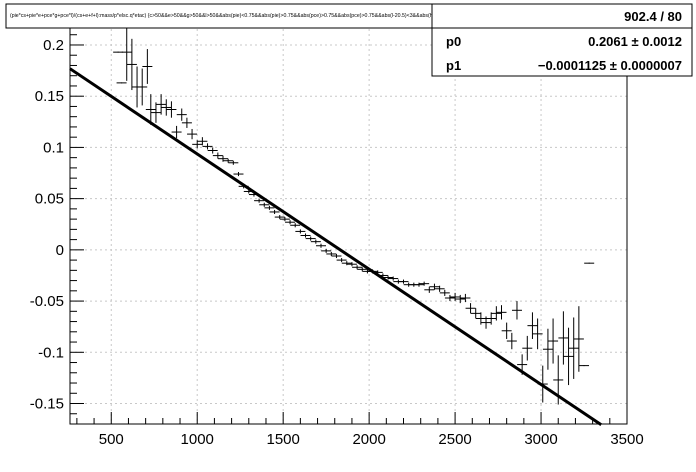 The width and height of the screenshot is (696, 472). What do you see at coordinates (635, 41) in the screenshot?
I see `stats-param-value-p0: 0.2061 ± 0.0012` at bounding box center [635, 41].